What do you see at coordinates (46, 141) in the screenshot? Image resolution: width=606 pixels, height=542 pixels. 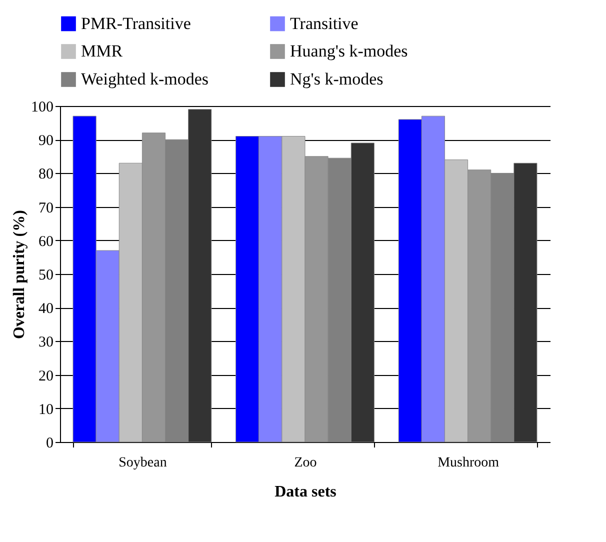 I see `y-tick-label: 90` at bounding box center [46, 141].